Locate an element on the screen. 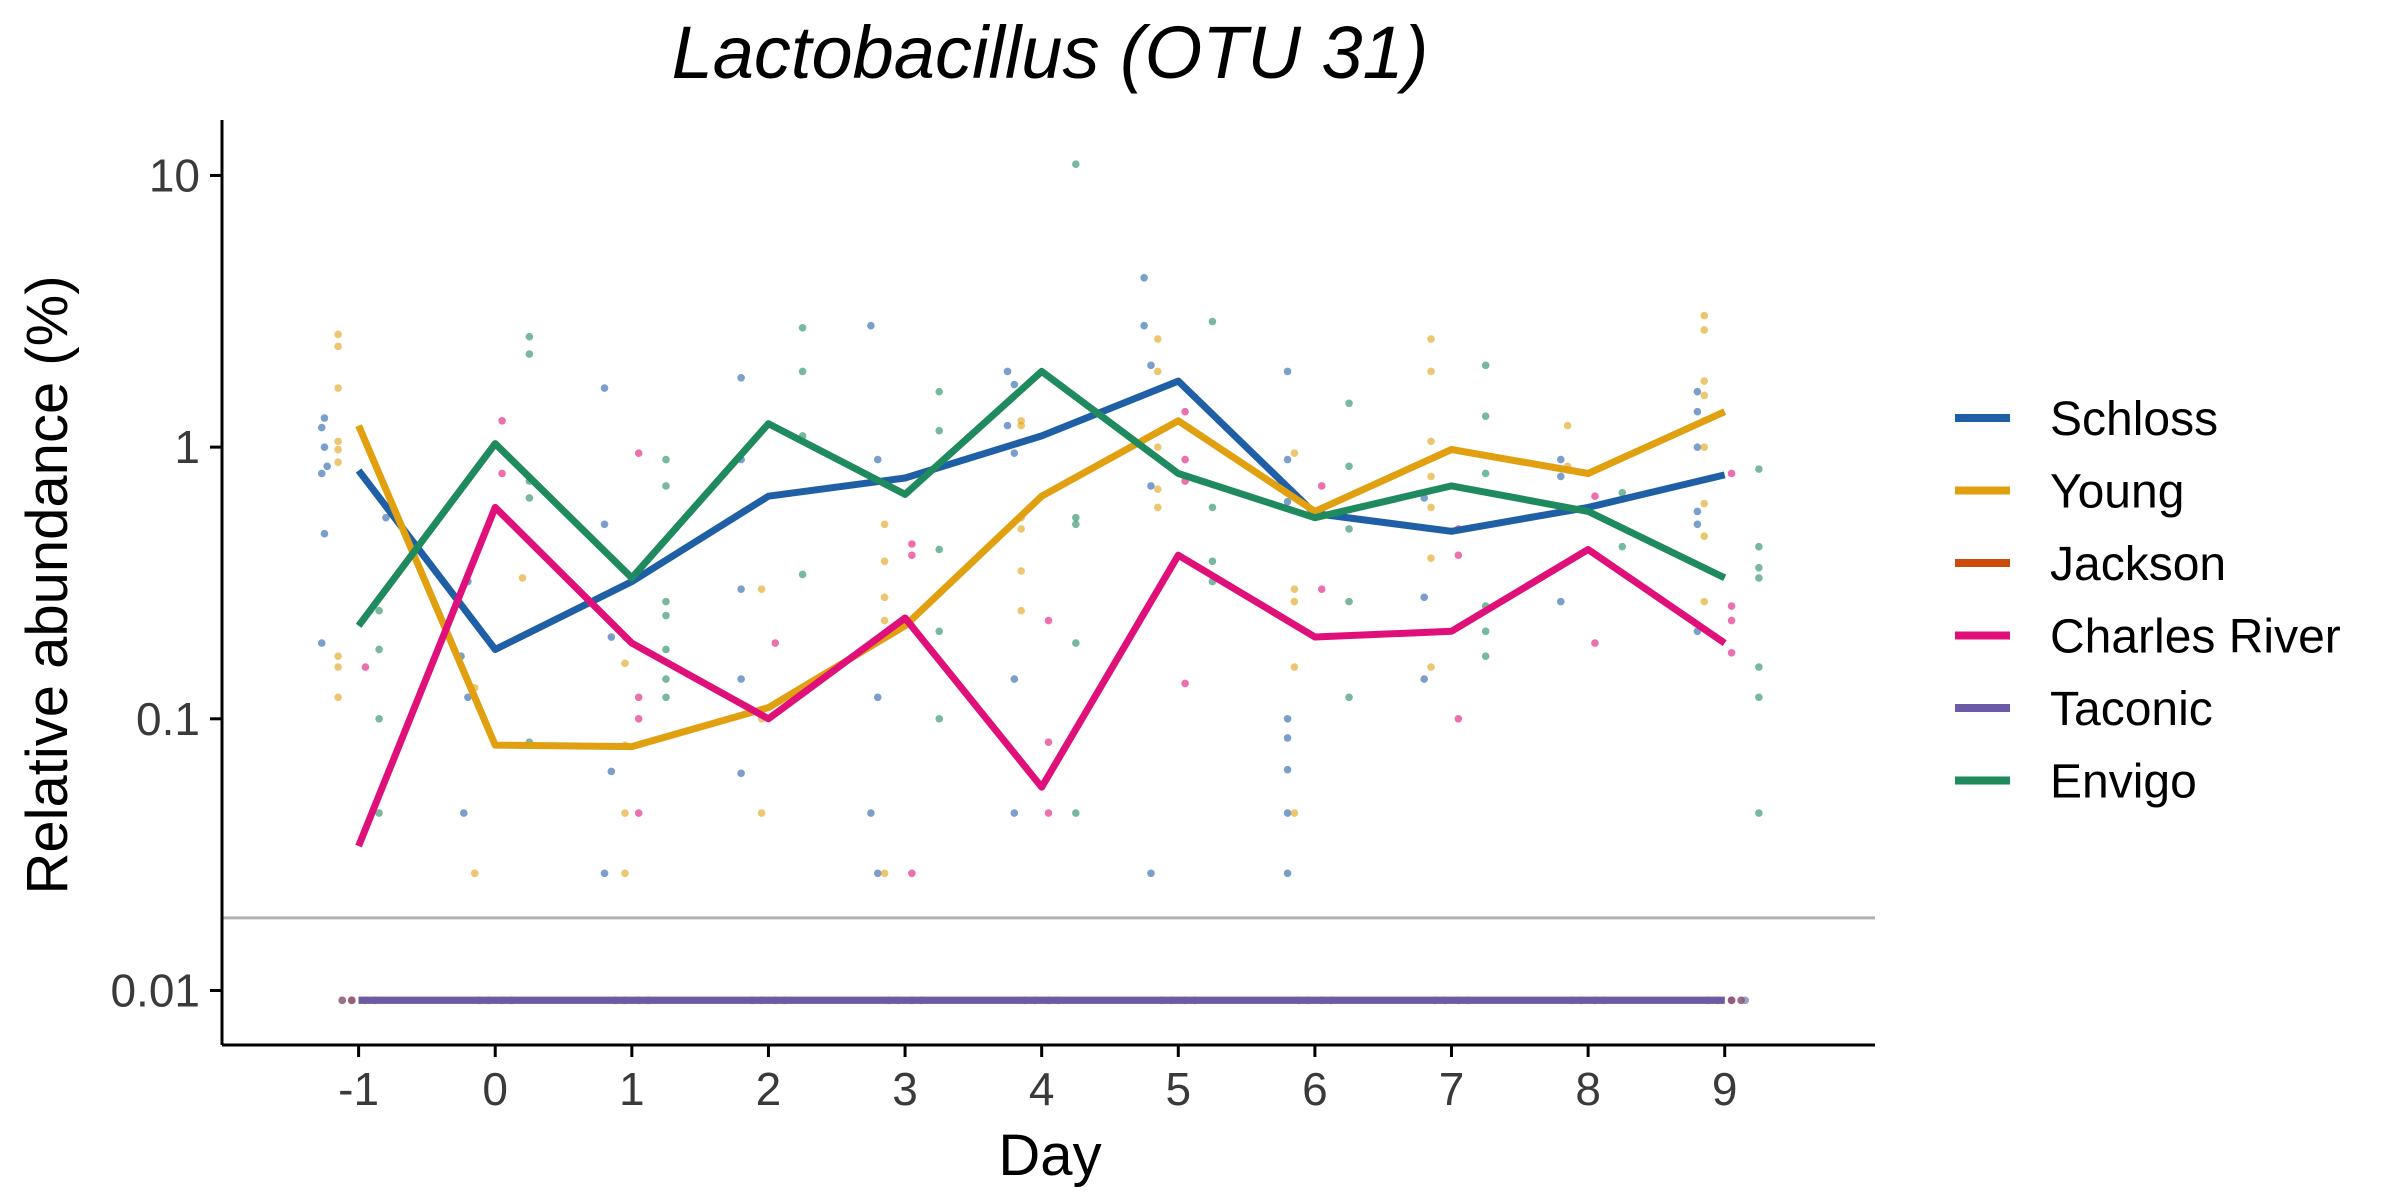 This screenshot has height=1200, width=2400. point-taconic is located at coordinates (342, 1000).